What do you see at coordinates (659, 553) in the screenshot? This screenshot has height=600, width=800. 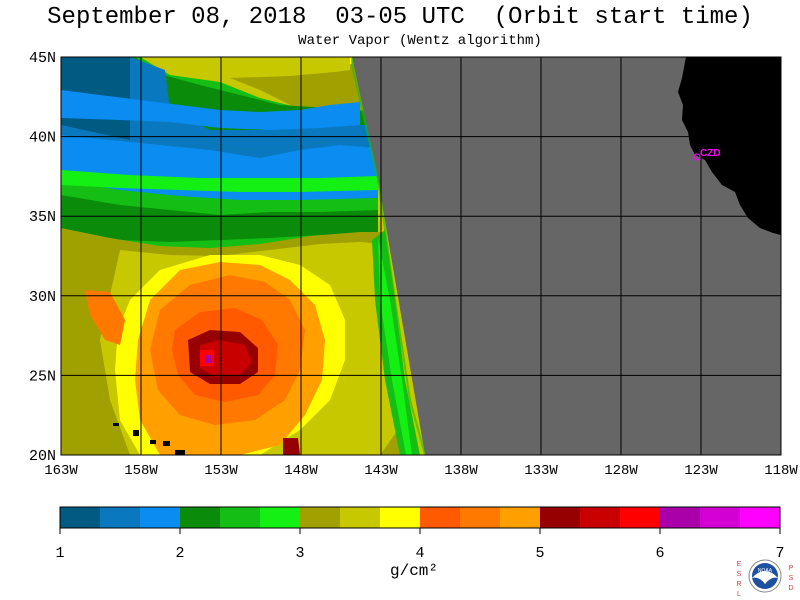 I see `colorbar-tick-label: 6` at bounding box center [659, 553].